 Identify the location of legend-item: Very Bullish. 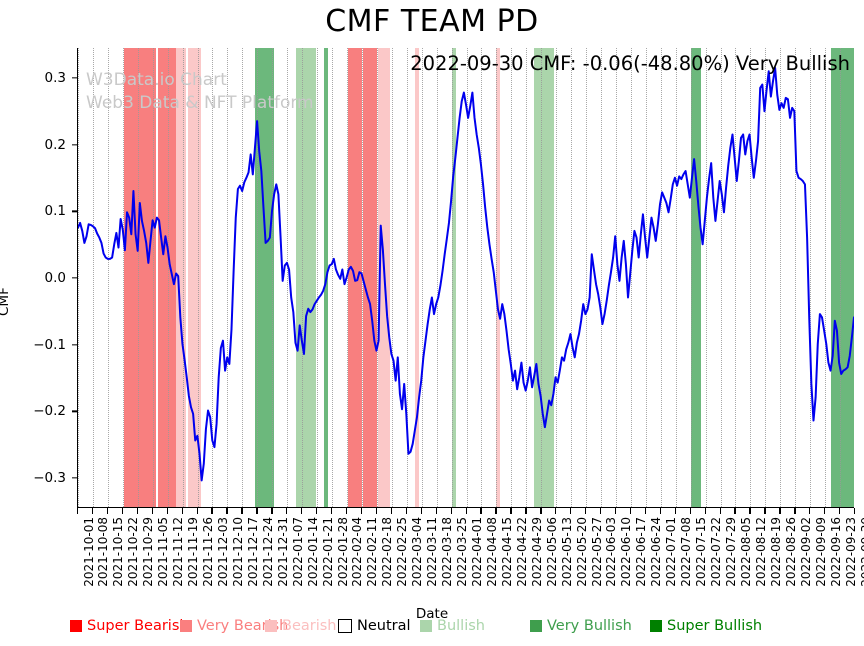
(581, 626).